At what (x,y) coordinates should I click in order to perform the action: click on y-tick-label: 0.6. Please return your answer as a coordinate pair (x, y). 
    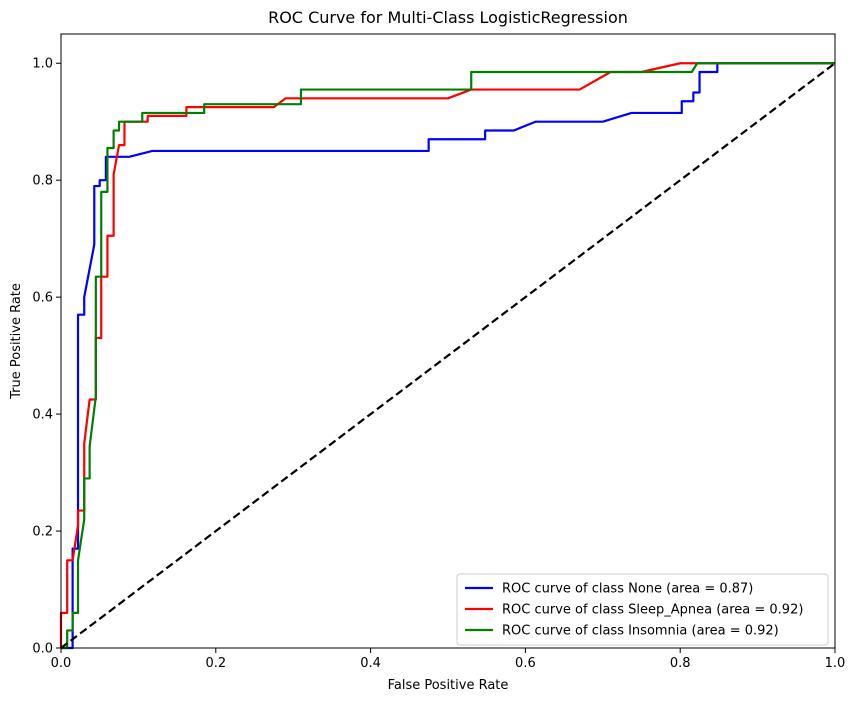
    Looking at the image, I should click on (42, 298).